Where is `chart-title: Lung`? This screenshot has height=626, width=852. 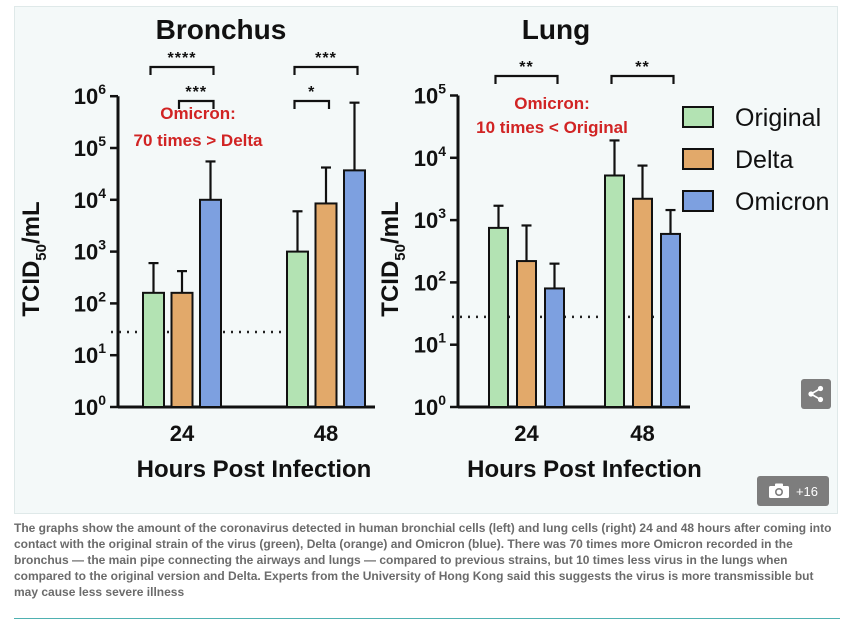 chart-title: Lung is located at coordinates (556, 29).